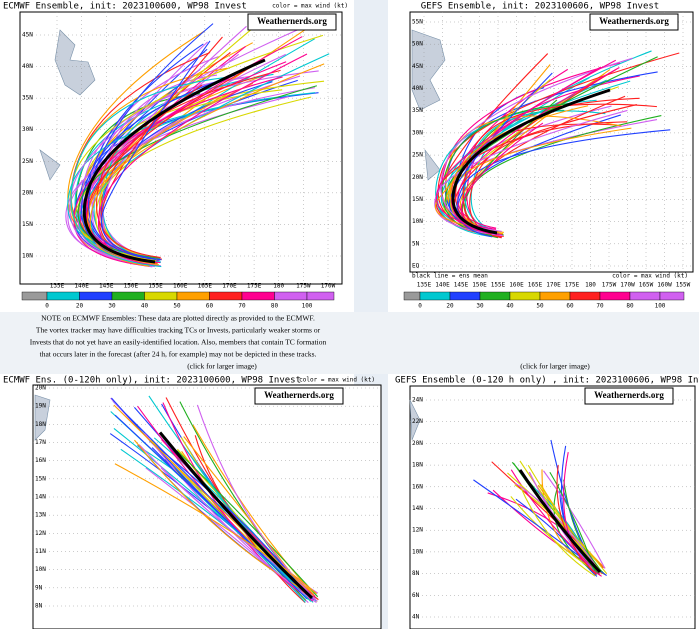  I want to click on lat-label: 8N, so click(39, 606).